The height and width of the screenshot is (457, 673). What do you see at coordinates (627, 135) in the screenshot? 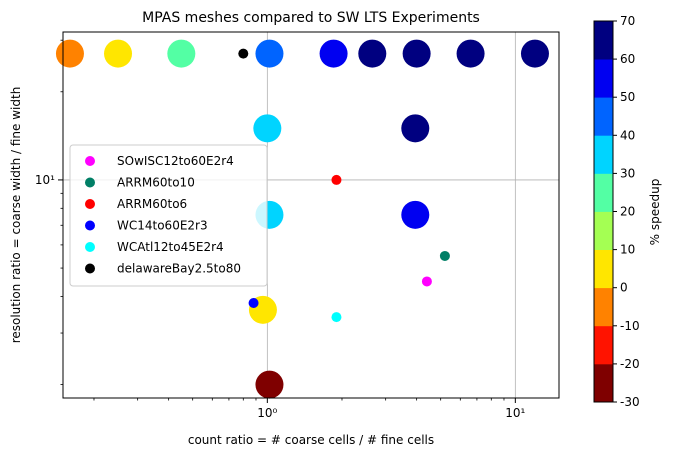
I see `colorbar-tick-label: 40` at bounding box center [627, 135].